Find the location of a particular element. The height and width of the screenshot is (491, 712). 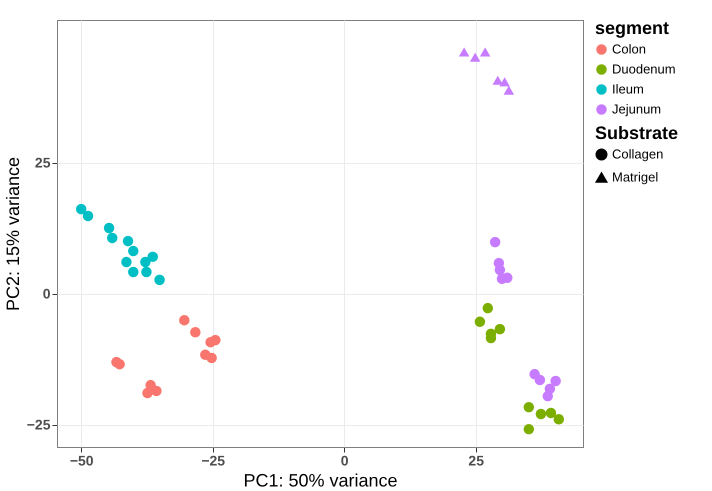

x-tick-label: −25 is located at coordinates (213, 460).